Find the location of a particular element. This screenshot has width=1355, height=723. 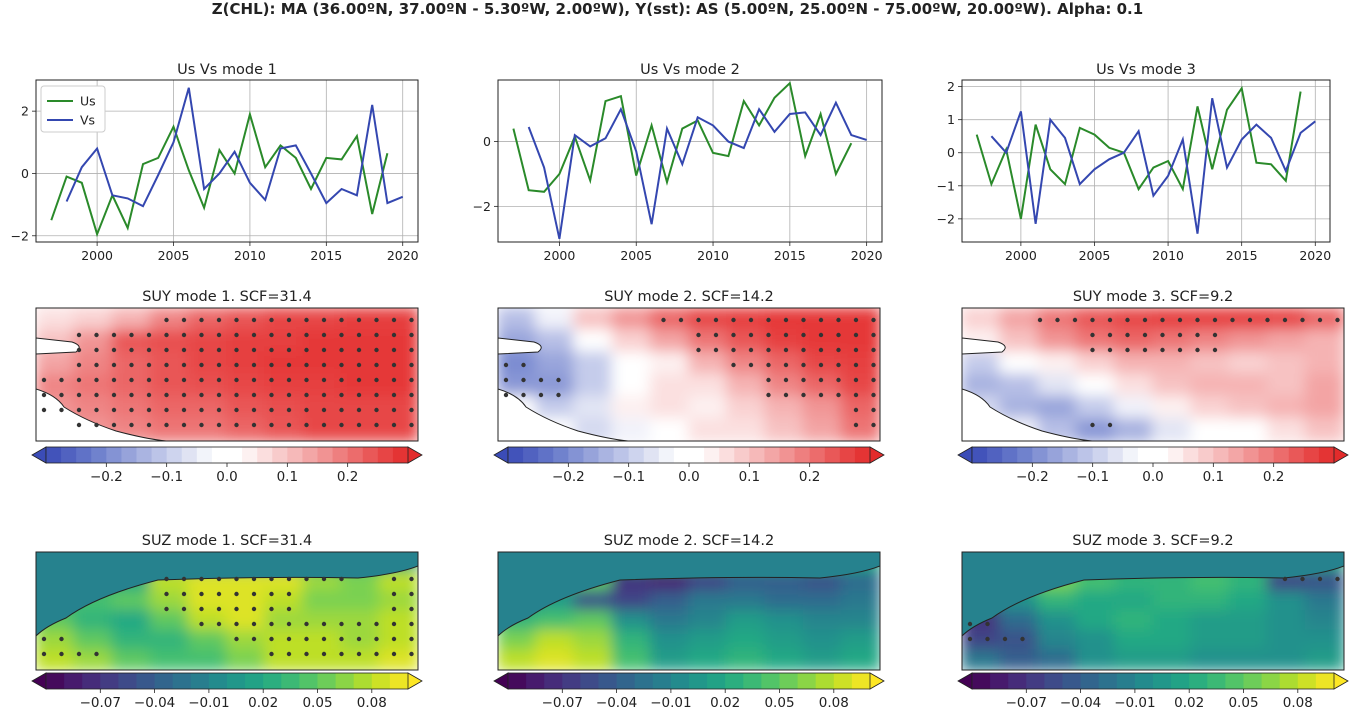

colorbar-frame is located at coordinates (1153, 681).